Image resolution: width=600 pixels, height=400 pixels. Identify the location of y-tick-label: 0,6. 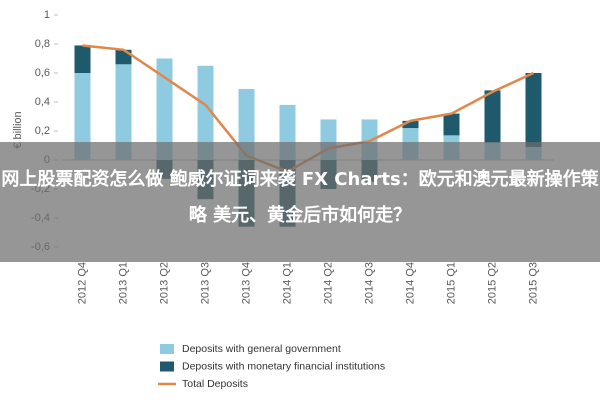
(42, 73).